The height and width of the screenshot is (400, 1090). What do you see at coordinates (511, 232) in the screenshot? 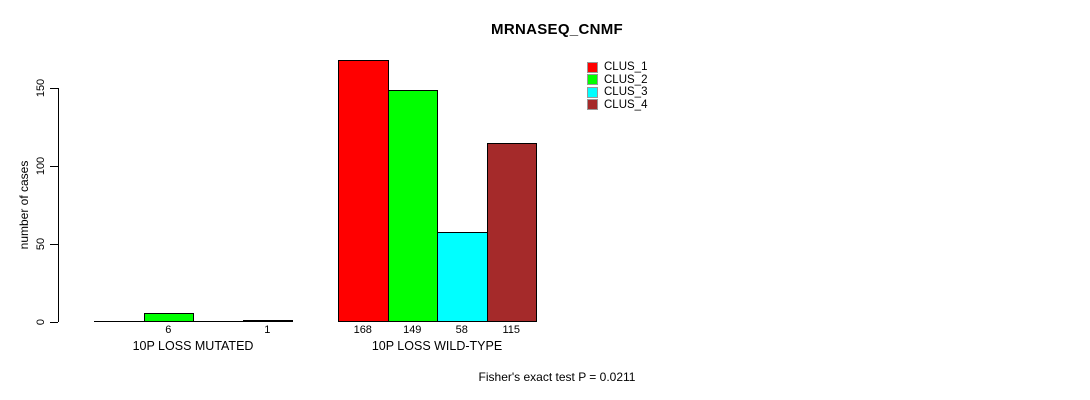
I see `bar-CLUS_4-wildtype` at bounding box center [511, 232].